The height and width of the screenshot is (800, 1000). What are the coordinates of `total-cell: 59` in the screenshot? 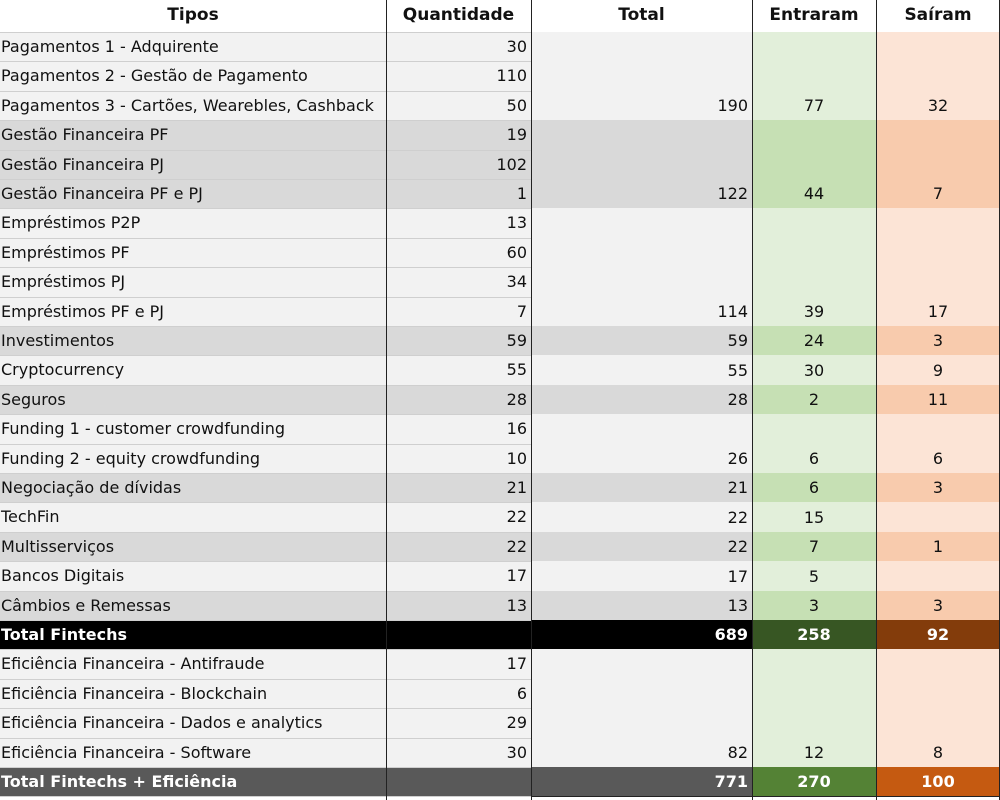 It's located at (641, 340).